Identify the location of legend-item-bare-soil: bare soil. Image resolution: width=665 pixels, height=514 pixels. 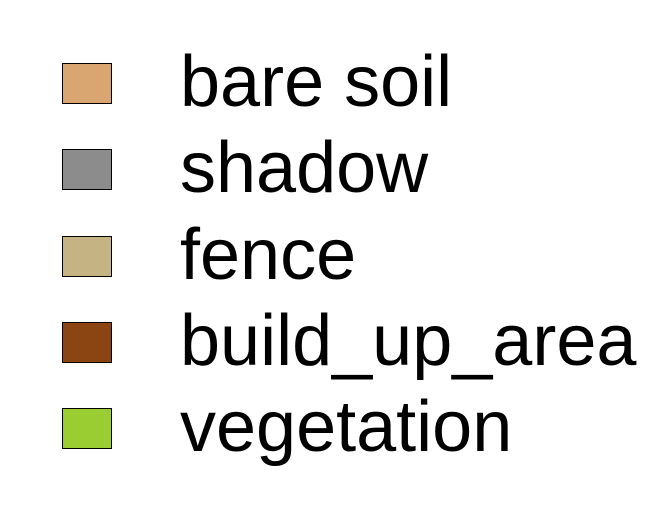
(362, 84).